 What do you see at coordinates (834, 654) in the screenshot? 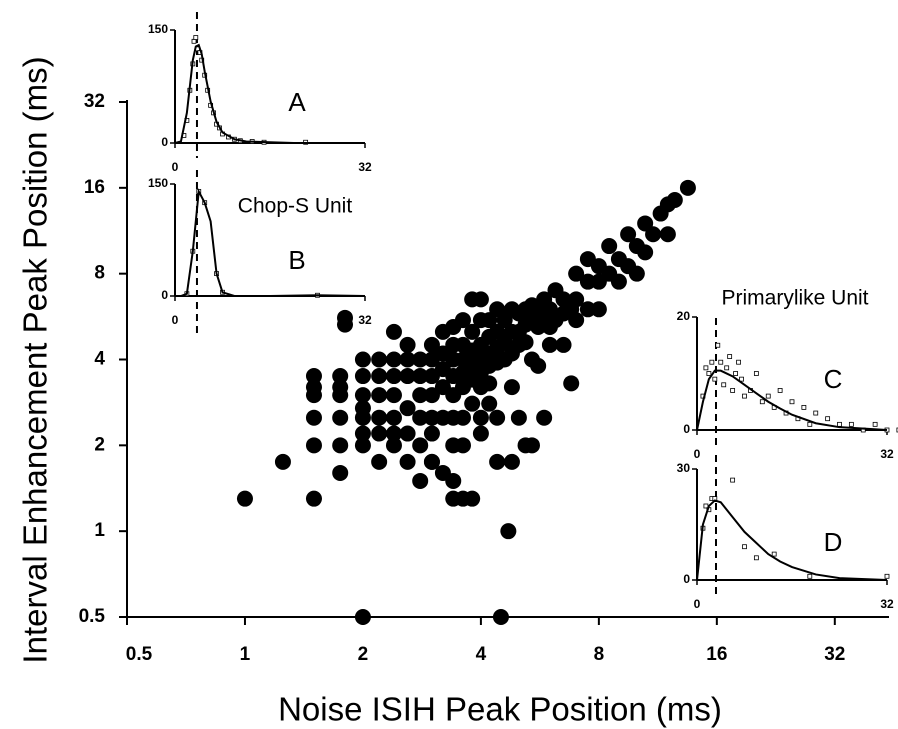
I see `x-tick-label: 32` at bounding box center [834, 654].